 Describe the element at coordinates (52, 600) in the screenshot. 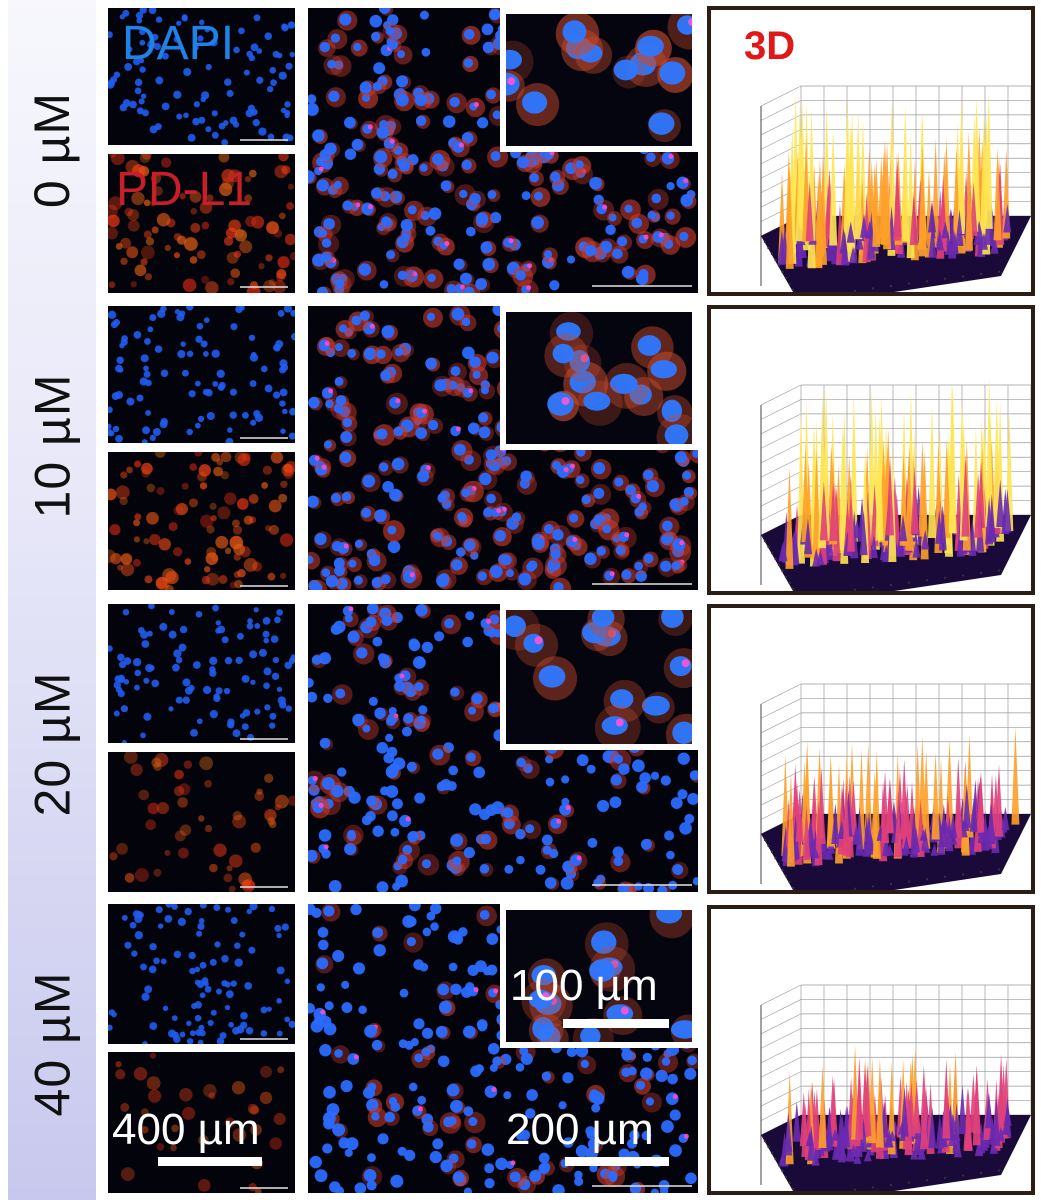

I see `row-label-sidebar` at that location.